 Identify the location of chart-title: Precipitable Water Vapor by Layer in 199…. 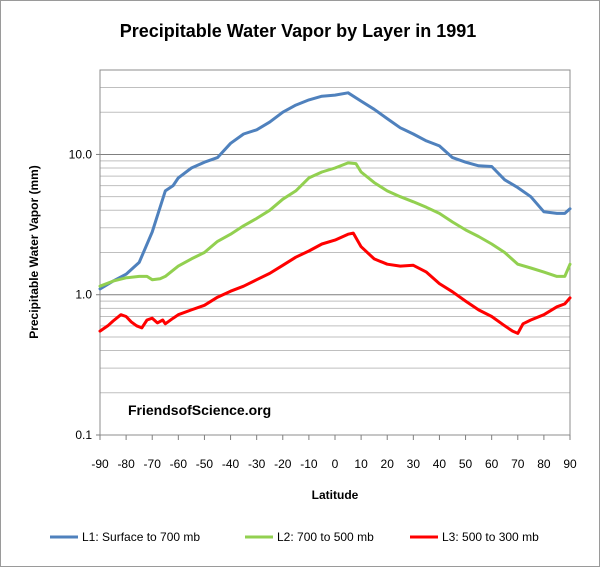
(298, 31).